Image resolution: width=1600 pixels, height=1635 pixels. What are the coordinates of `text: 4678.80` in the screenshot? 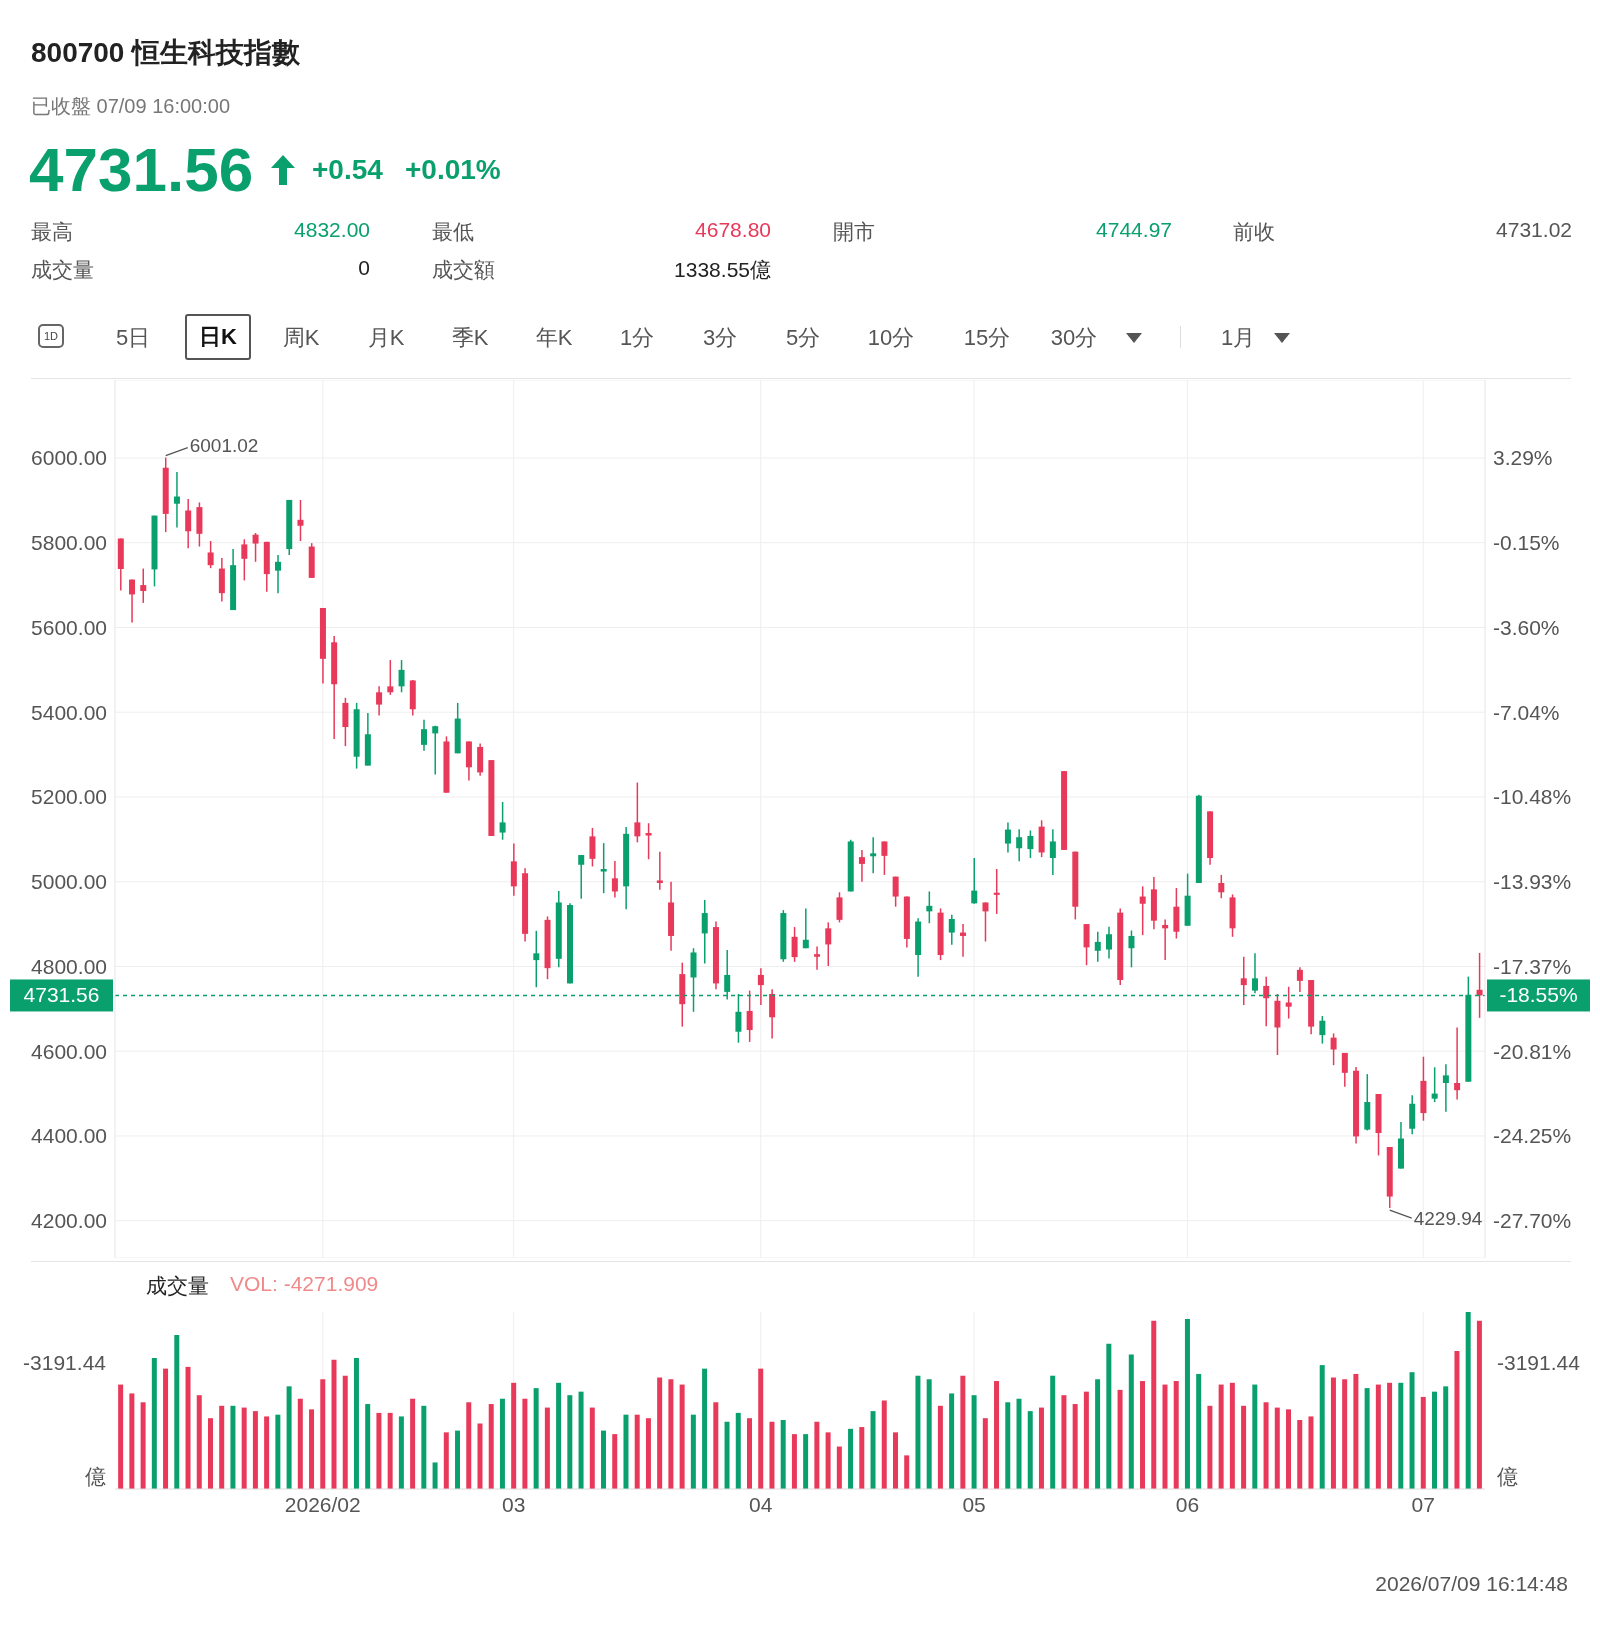 It's located at (733, 230).